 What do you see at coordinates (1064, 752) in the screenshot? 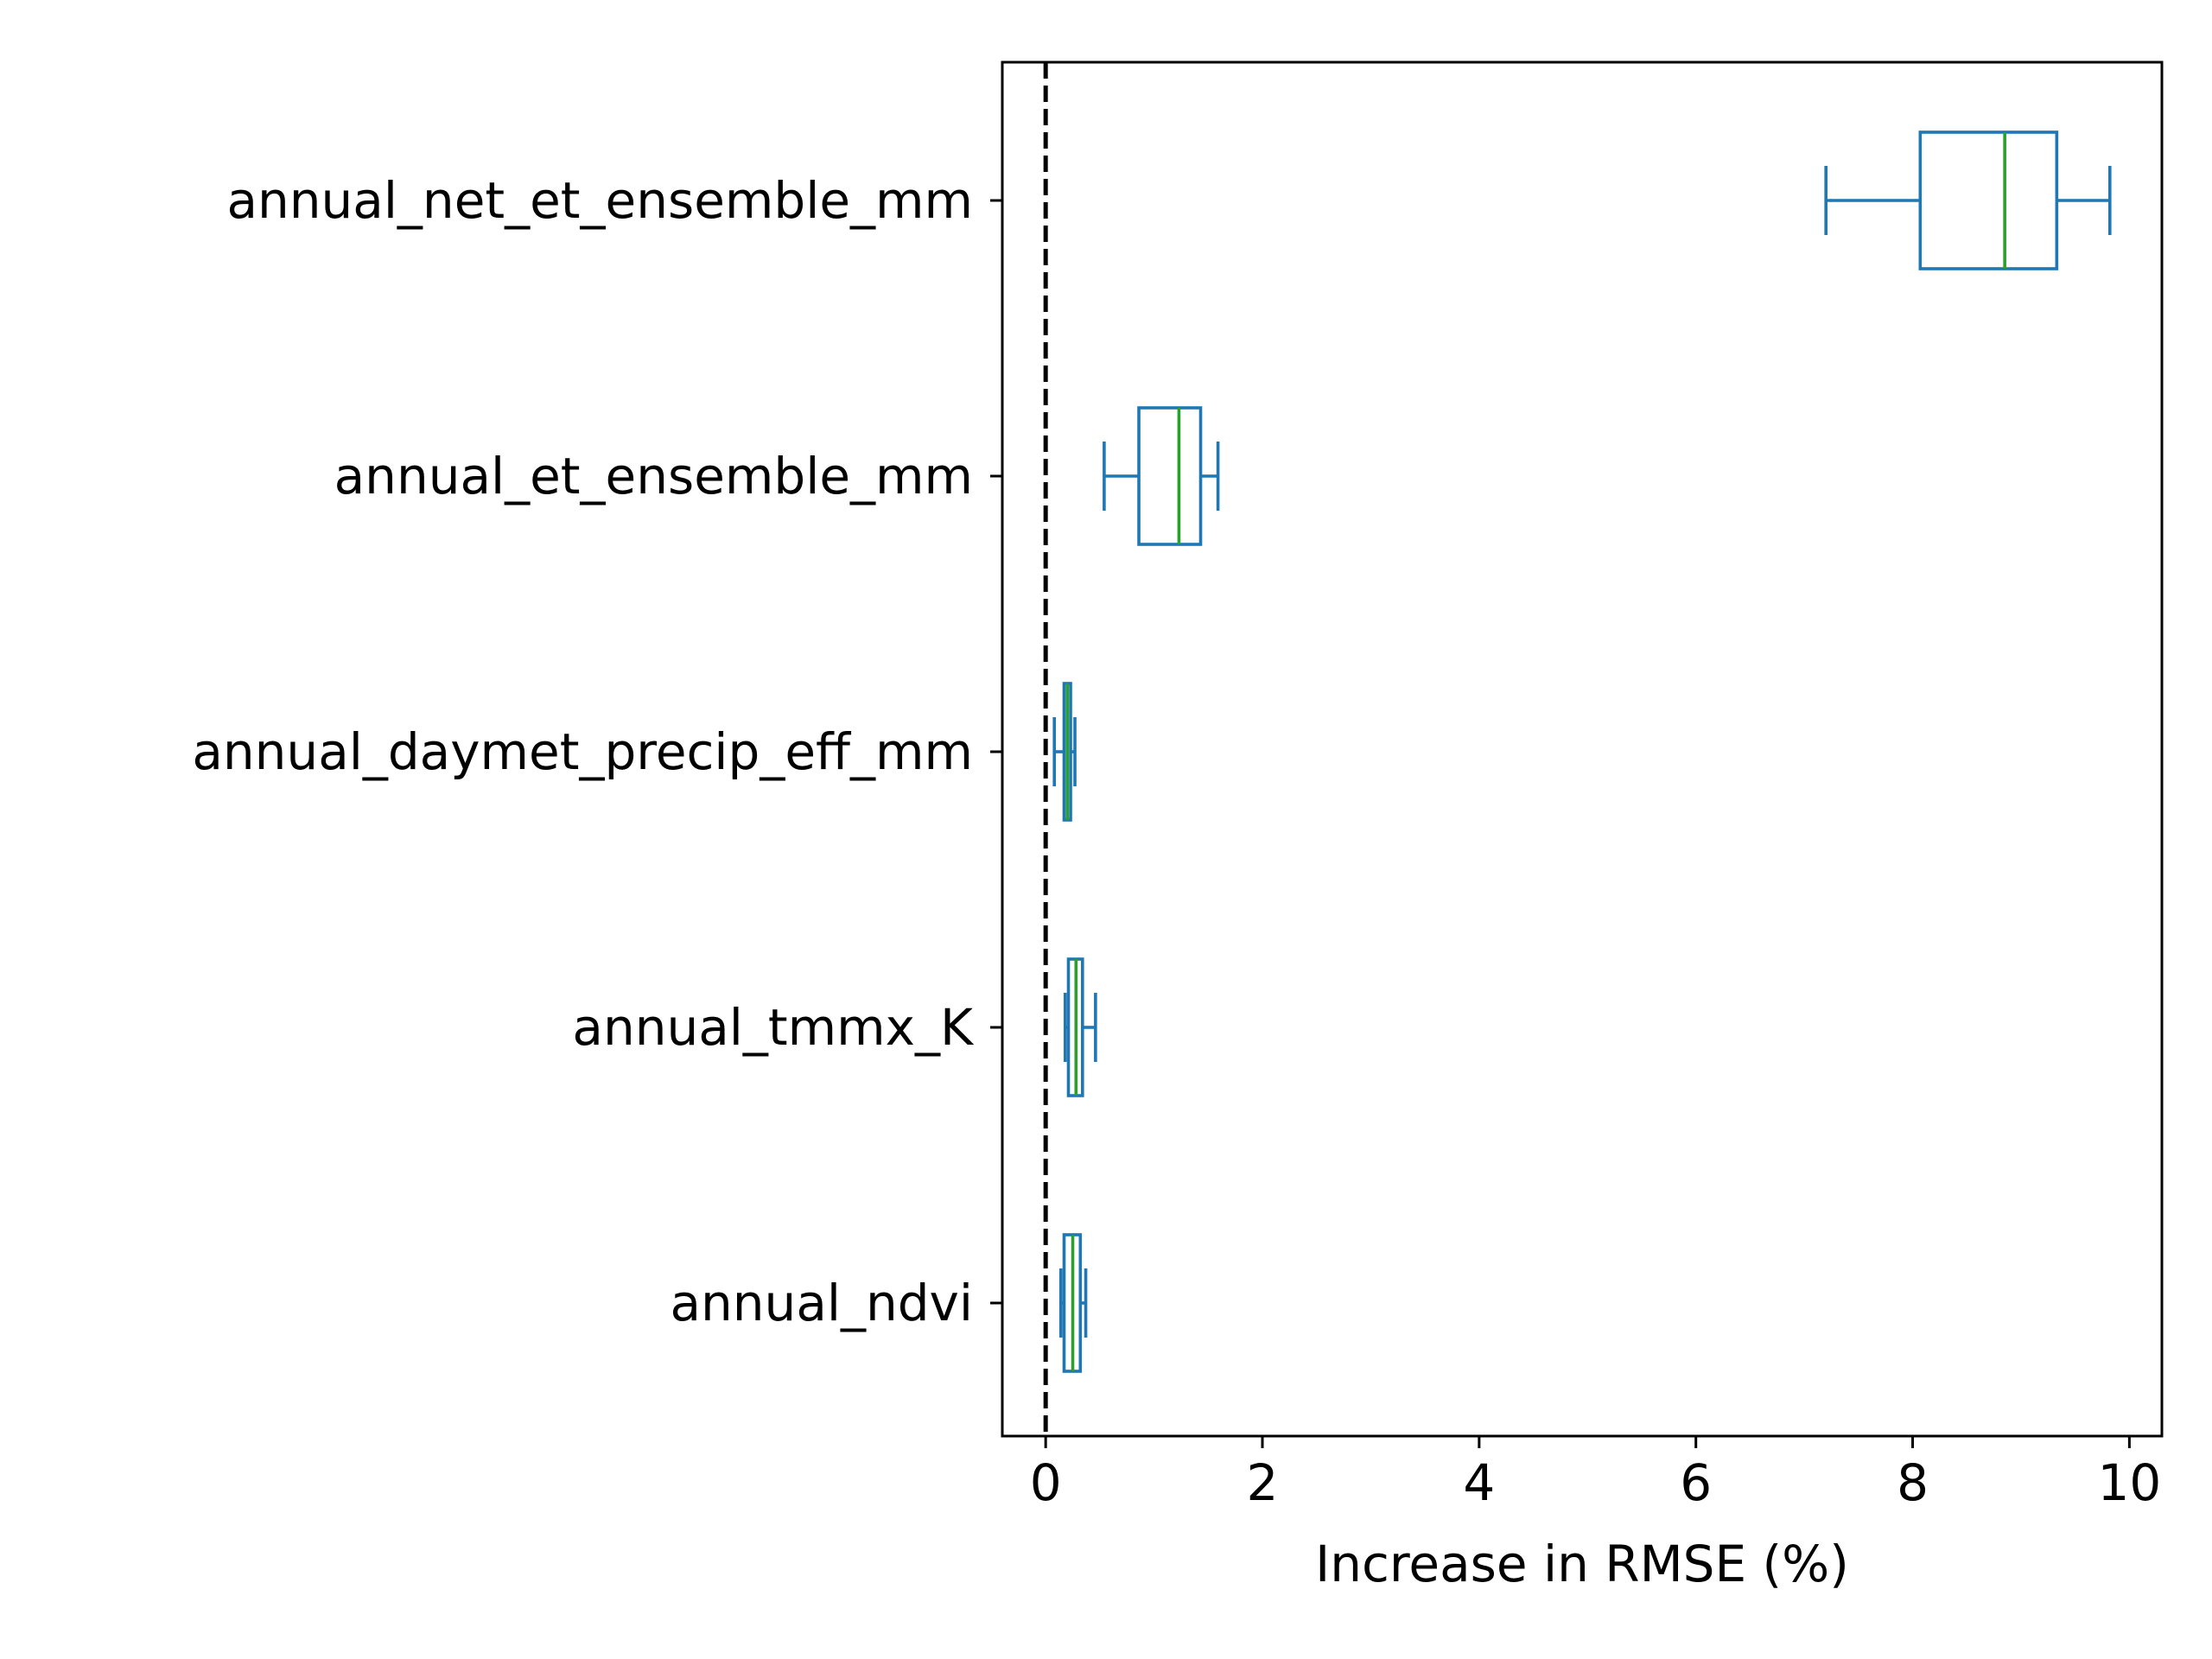
I see `box-annual_daymet_precip_eff_mm` at bounding box center [1064, 752].